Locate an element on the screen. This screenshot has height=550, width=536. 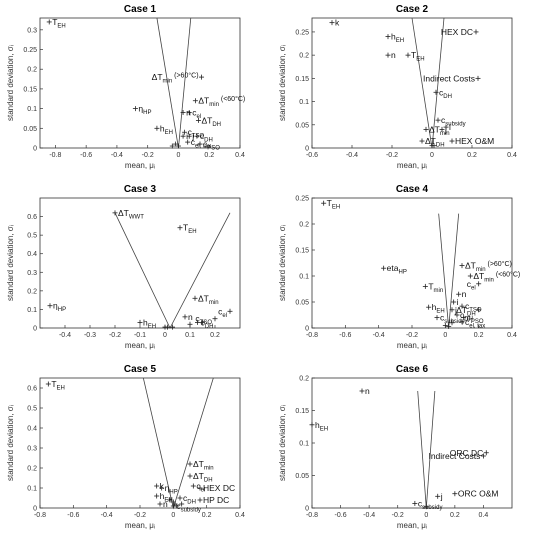
data-point: ΔTWWT is located at coordinates (128, 214).